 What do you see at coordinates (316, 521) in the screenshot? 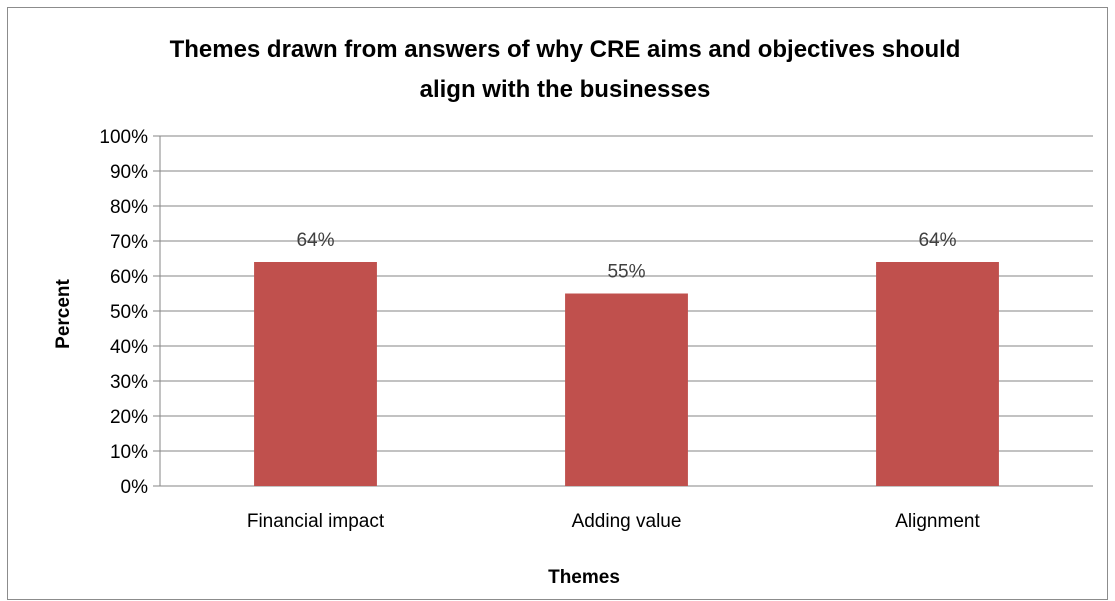
I see `x-tick-label: Financial impact` at bounding box center [316, 521].